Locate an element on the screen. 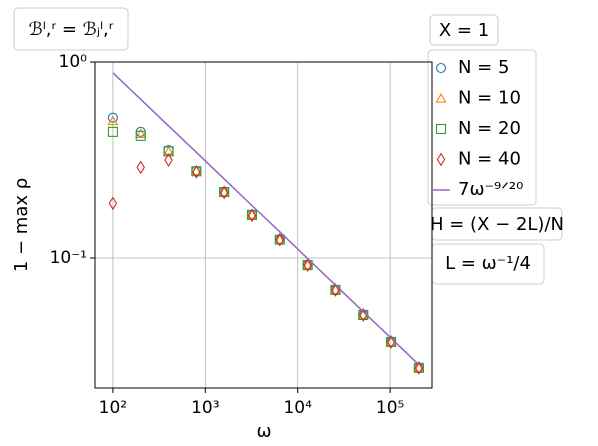  legend-label: N = 40 is located at coordinates (489, 159).